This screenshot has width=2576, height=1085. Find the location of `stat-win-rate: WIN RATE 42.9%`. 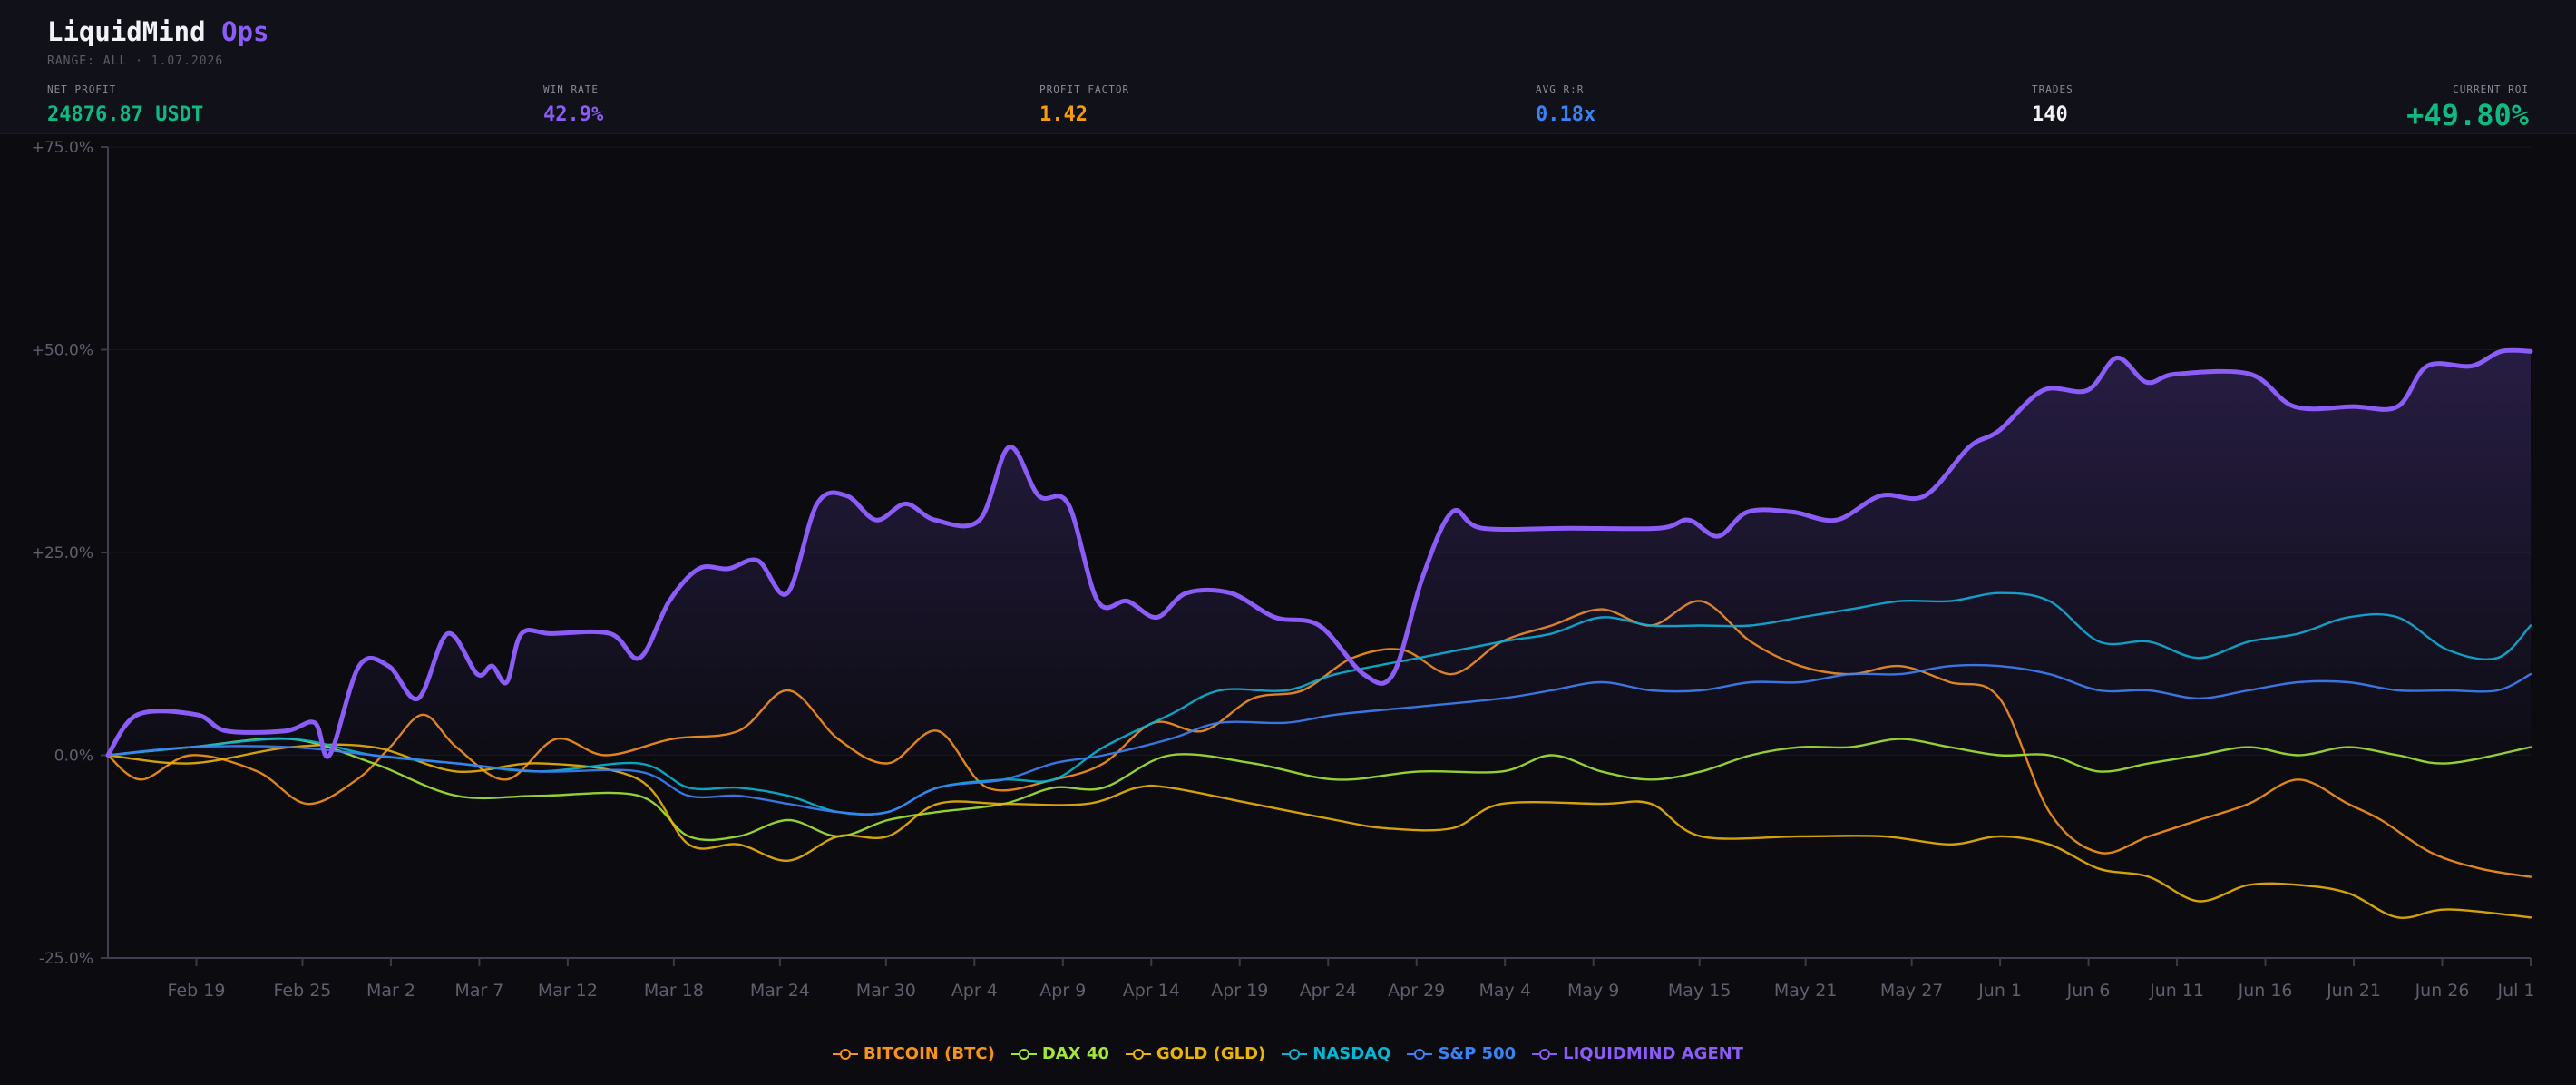

stat-win-rate: WIN RATE 42.9% is located at coordinates (573, 104).